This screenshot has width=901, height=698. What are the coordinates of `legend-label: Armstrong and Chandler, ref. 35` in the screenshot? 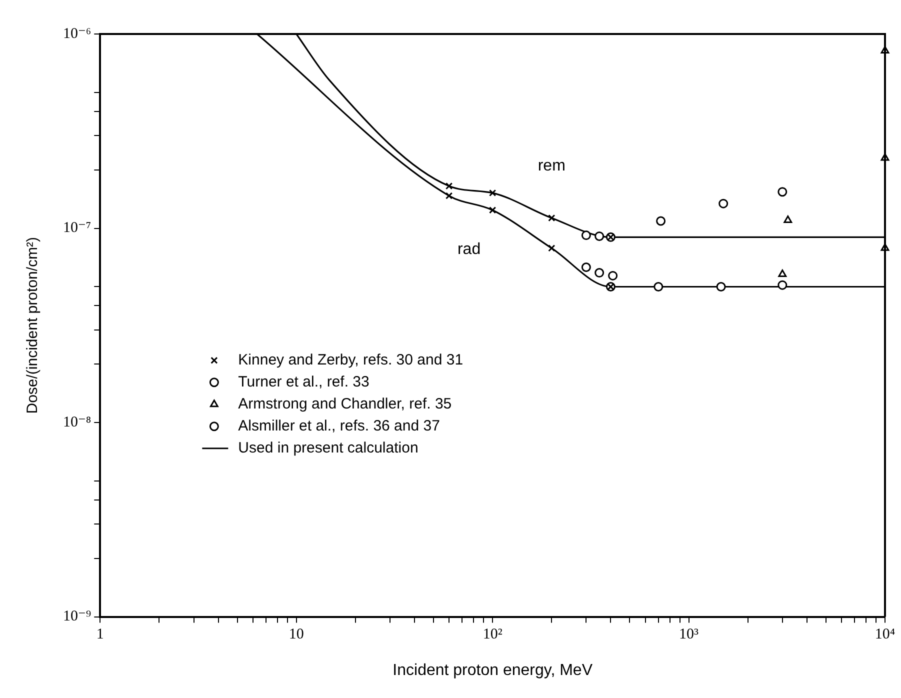 It's located at (345, 404).